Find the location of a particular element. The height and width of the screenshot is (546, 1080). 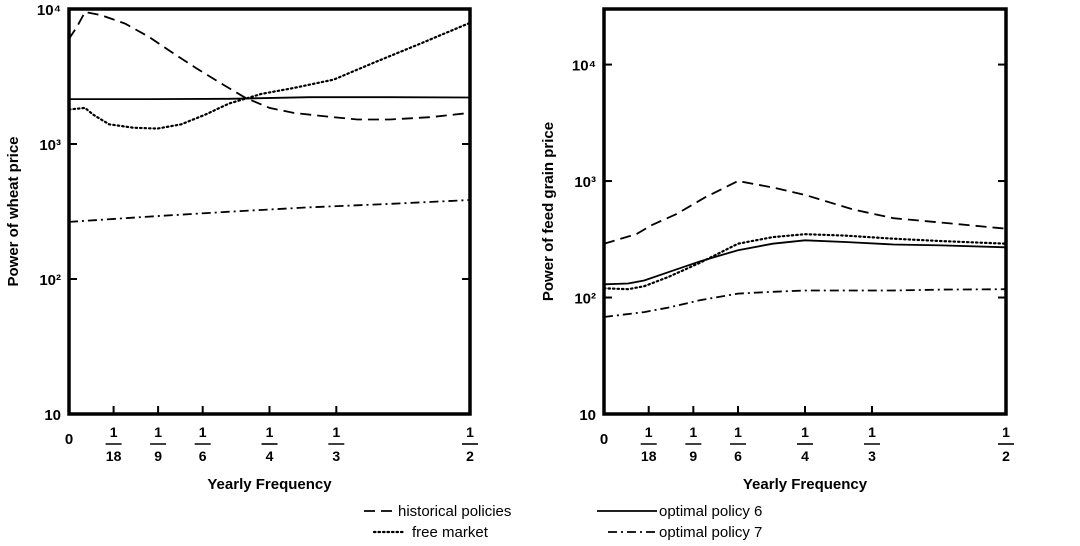

y-axis-title: Power of wheat price is located at coordinates (13, 211).